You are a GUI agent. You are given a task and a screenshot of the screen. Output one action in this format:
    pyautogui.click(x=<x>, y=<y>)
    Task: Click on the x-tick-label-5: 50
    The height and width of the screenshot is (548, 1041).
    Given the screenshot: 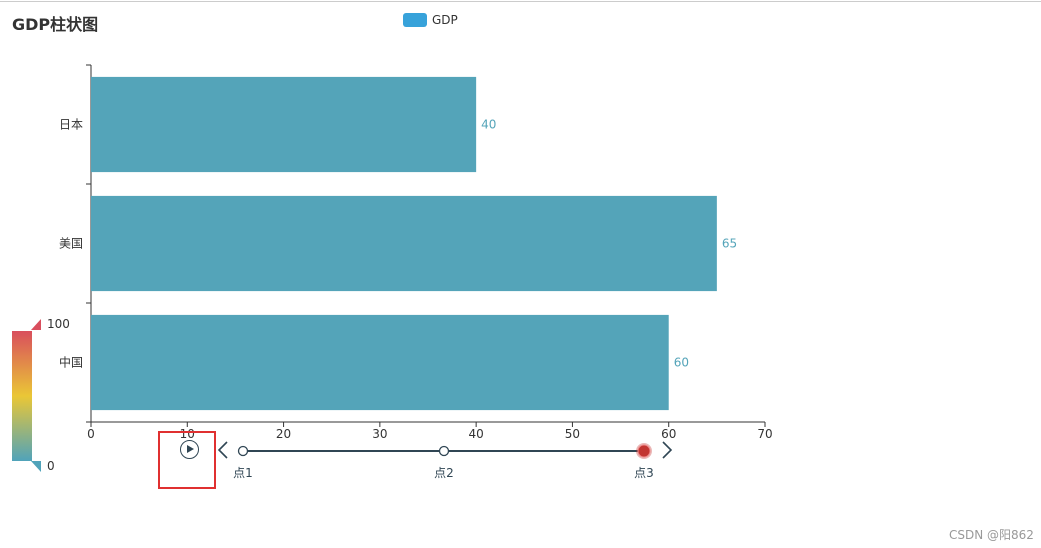 What is the action you would take?
    pyautogui.click(x=572, y=434)
    